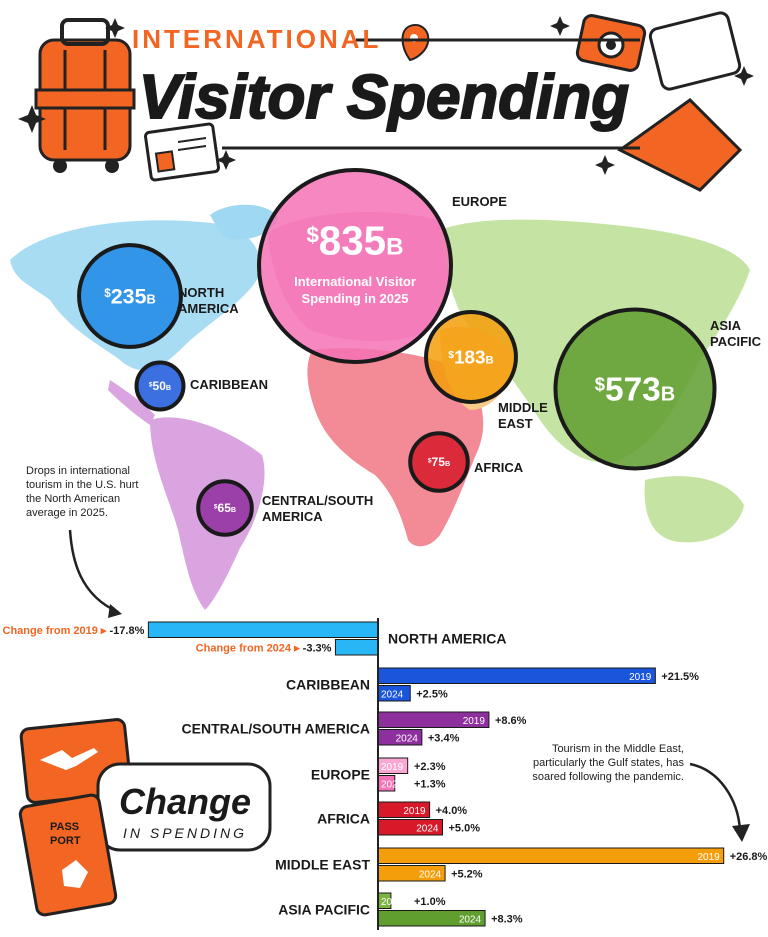 This screenshot has width=768, height=937. Describe the element at coordinates (749, 857) in the screenshot. I see `bar-value-label: +26.8%` at that location.